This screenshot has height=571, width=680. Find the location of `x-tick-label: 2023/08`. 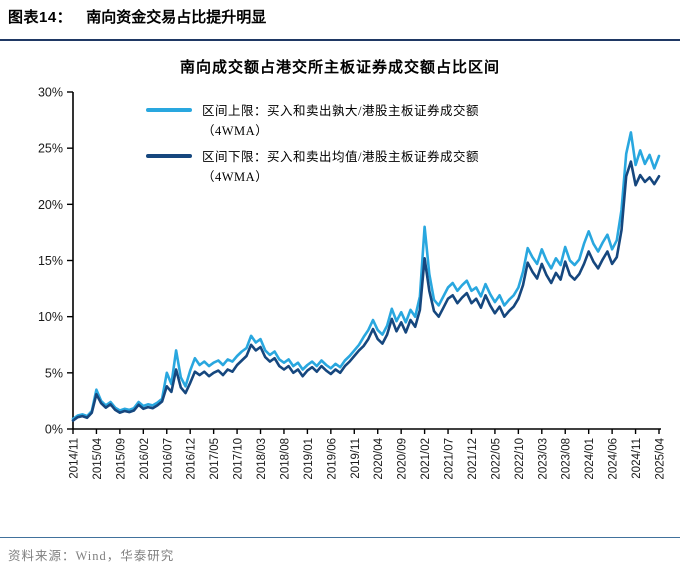

x-tick-label: 2023/08 is located at coordinates (567, 459).